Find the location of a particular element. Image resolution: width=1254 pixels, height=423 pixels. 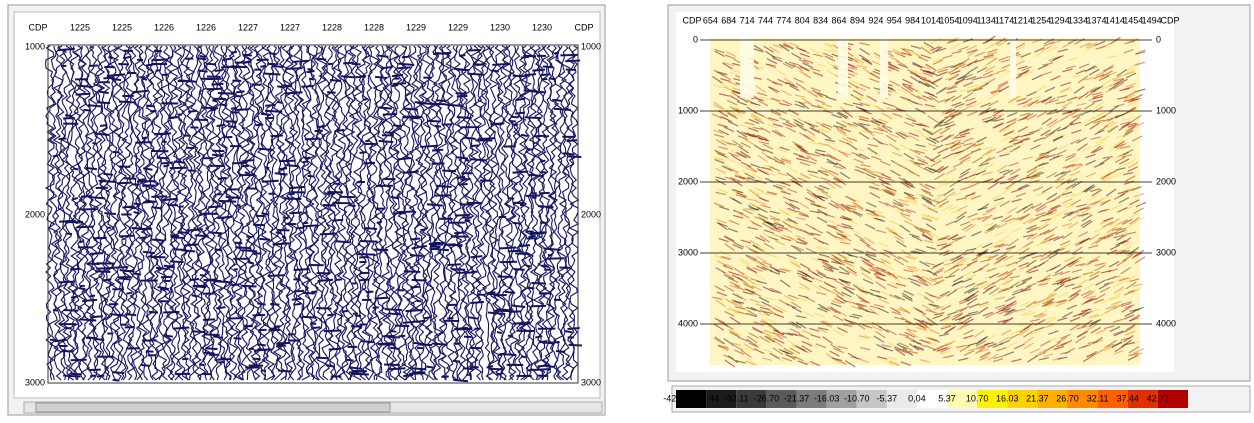

depth-label: 4000 is located at coordinates (1166, 323).